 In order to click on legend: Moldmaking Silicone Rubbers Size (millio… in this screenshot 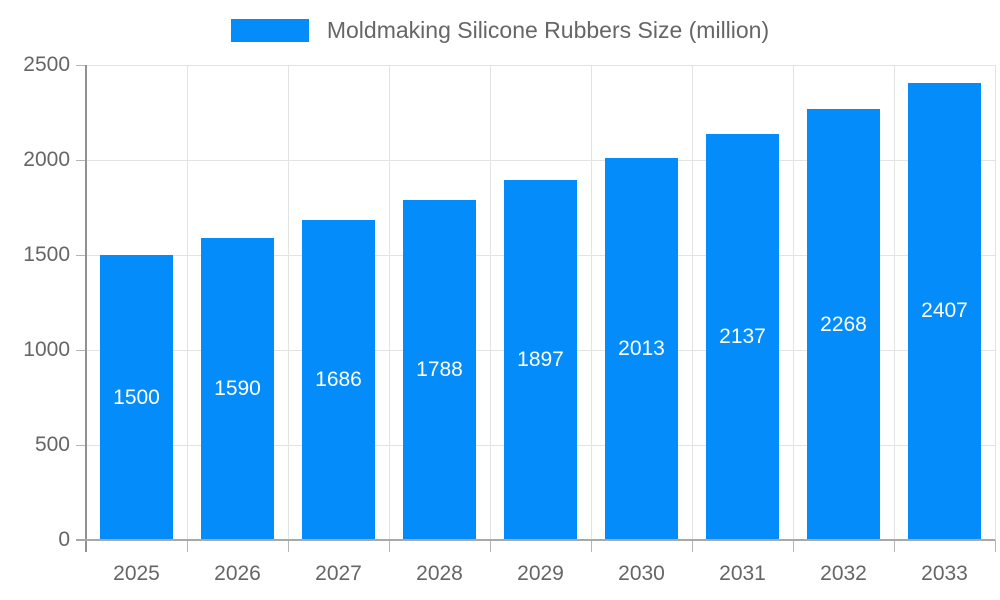, I will do `click(500, 30)`.